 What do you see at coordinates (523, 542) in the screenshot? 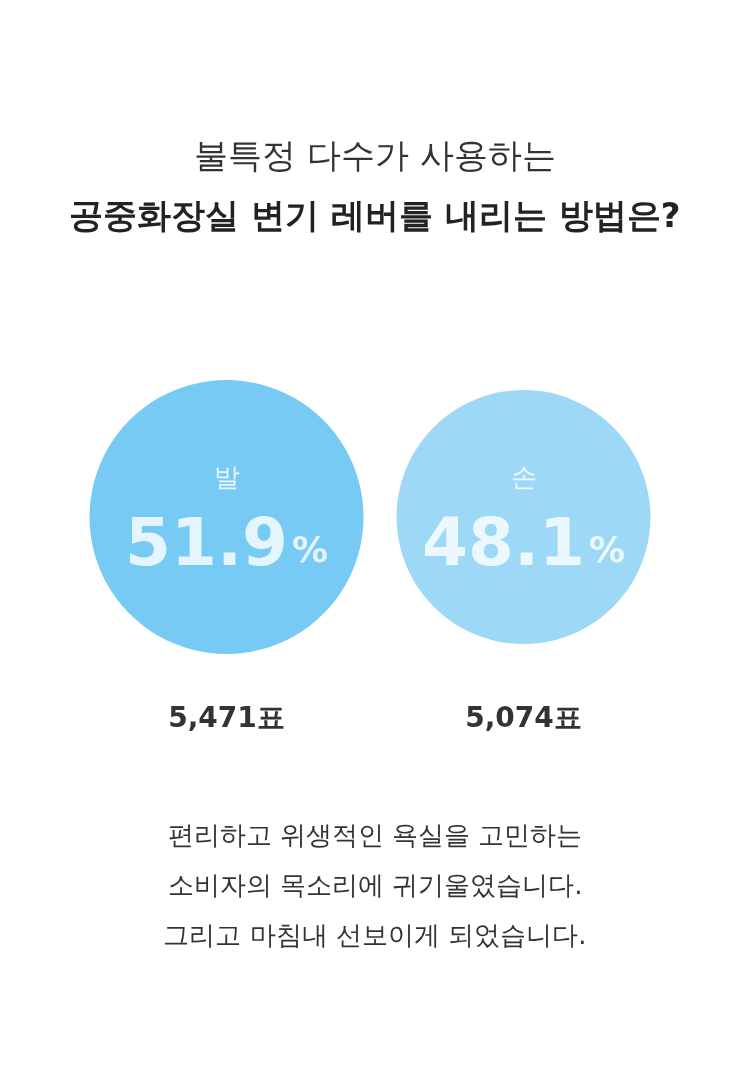
I see `data-label: 48.1%` at bounding box center [523, 542].